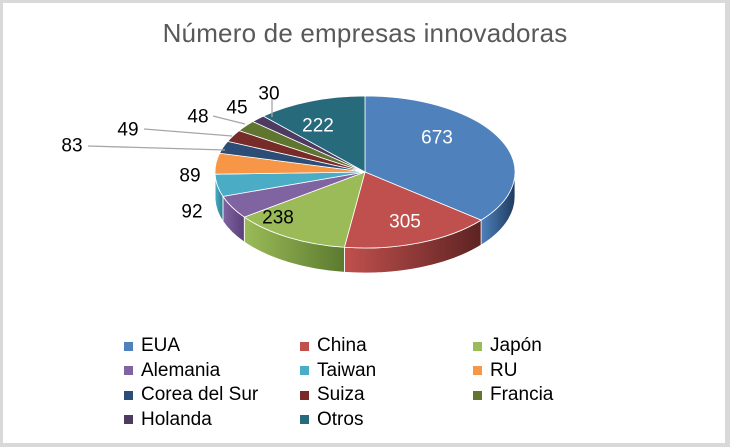  What do you see at coordinates (197, 117) in the screenshot?
I see `data-label: 48` at bounding box center [197, 117].